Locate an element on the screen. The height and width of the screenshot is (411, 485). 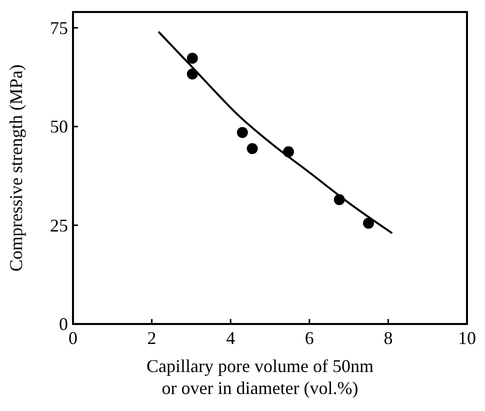
y-tick-label: 25 is located at coordinates (59, 225).